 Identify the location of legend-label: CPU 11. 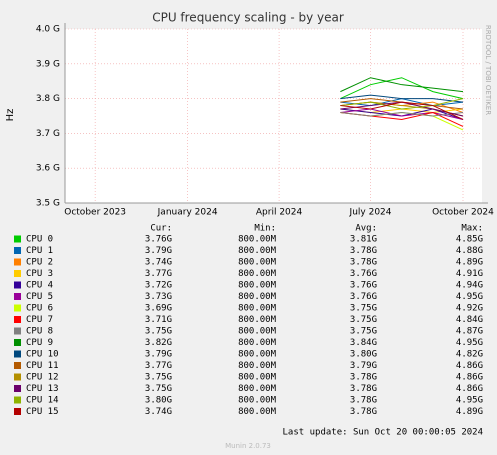
(42, 366).